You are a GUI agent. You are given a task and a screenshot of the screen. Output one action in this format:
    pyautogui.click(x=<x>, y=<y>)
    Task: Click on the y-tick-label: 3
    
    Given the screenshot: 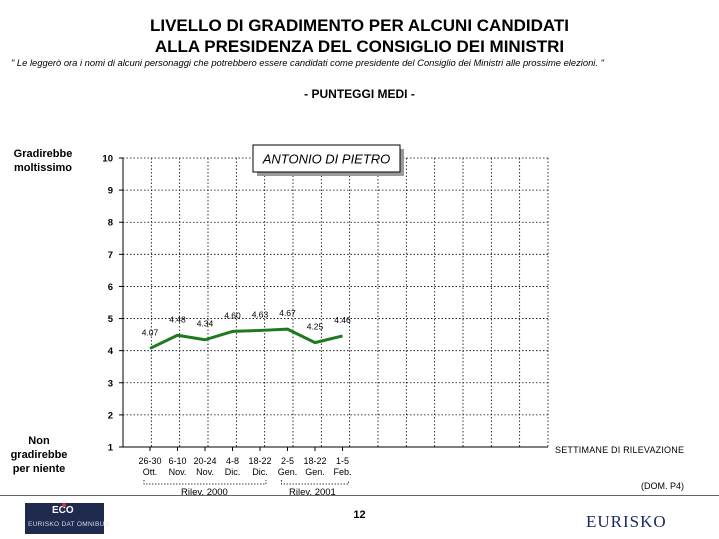 What is the action you would take?
    pyautogui.click(x=110, y=383)
    